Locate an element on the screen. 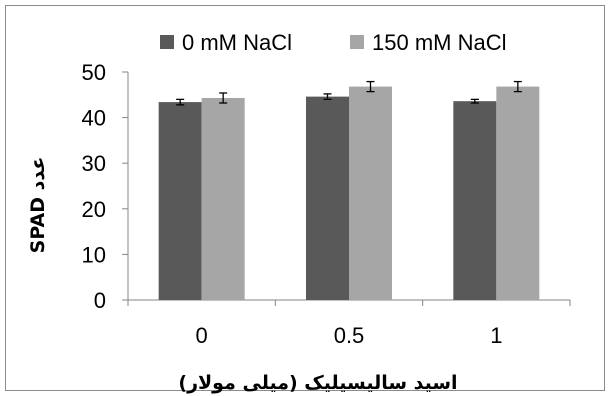 The width and height of the screenshot is (613, 396). x-axis: 0 0.5 1 is located at coordinates (349, 323).